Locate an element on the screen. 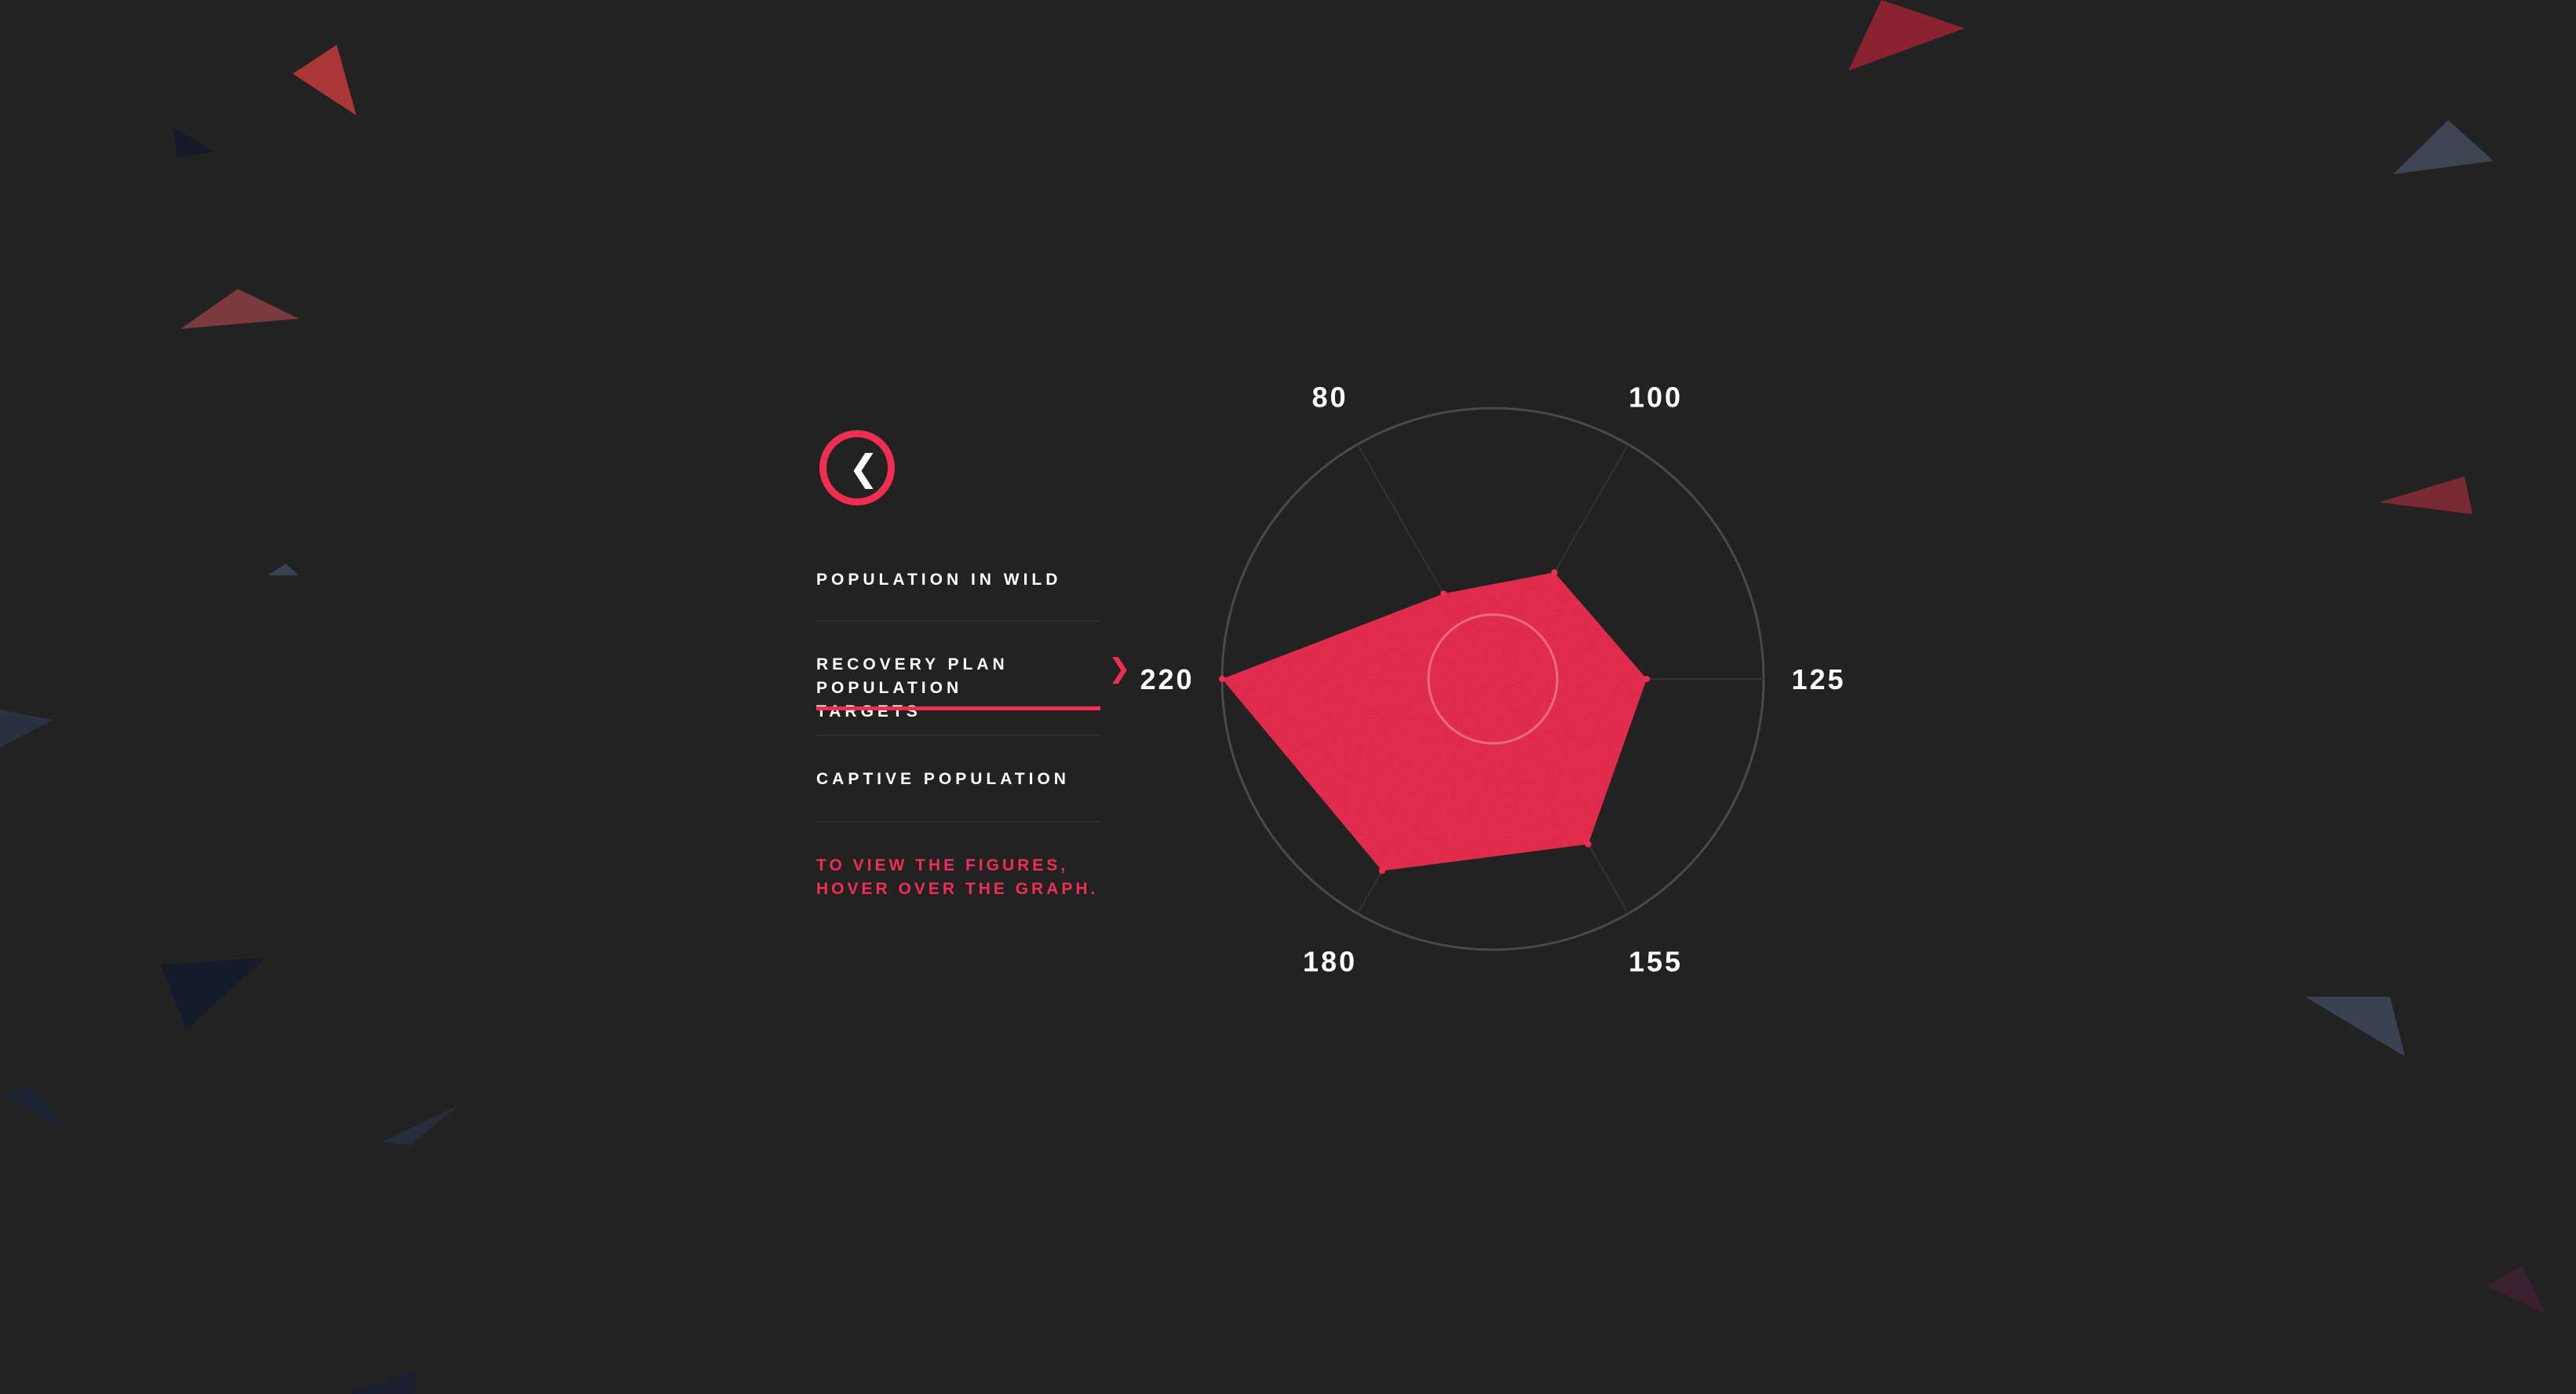 This screenshot has height=1394, width=2576. axis-label: 155 is located at coordinates (1656, 961).